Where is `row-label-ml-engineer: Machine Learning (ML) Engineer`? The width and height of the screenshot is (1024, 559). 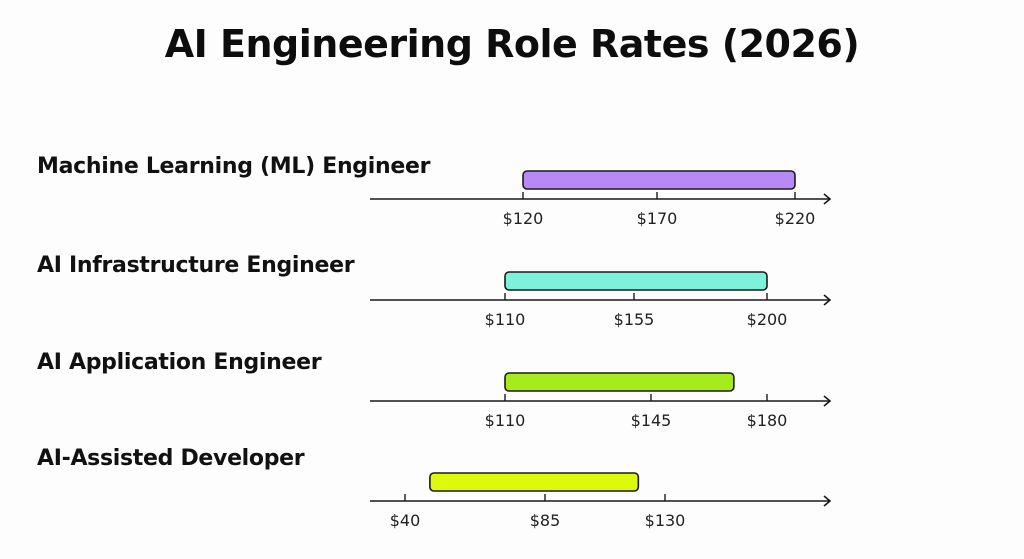 row-label-ml-engineer: Machine Learning (ML) Engineer is located at coordinates (234, 166).